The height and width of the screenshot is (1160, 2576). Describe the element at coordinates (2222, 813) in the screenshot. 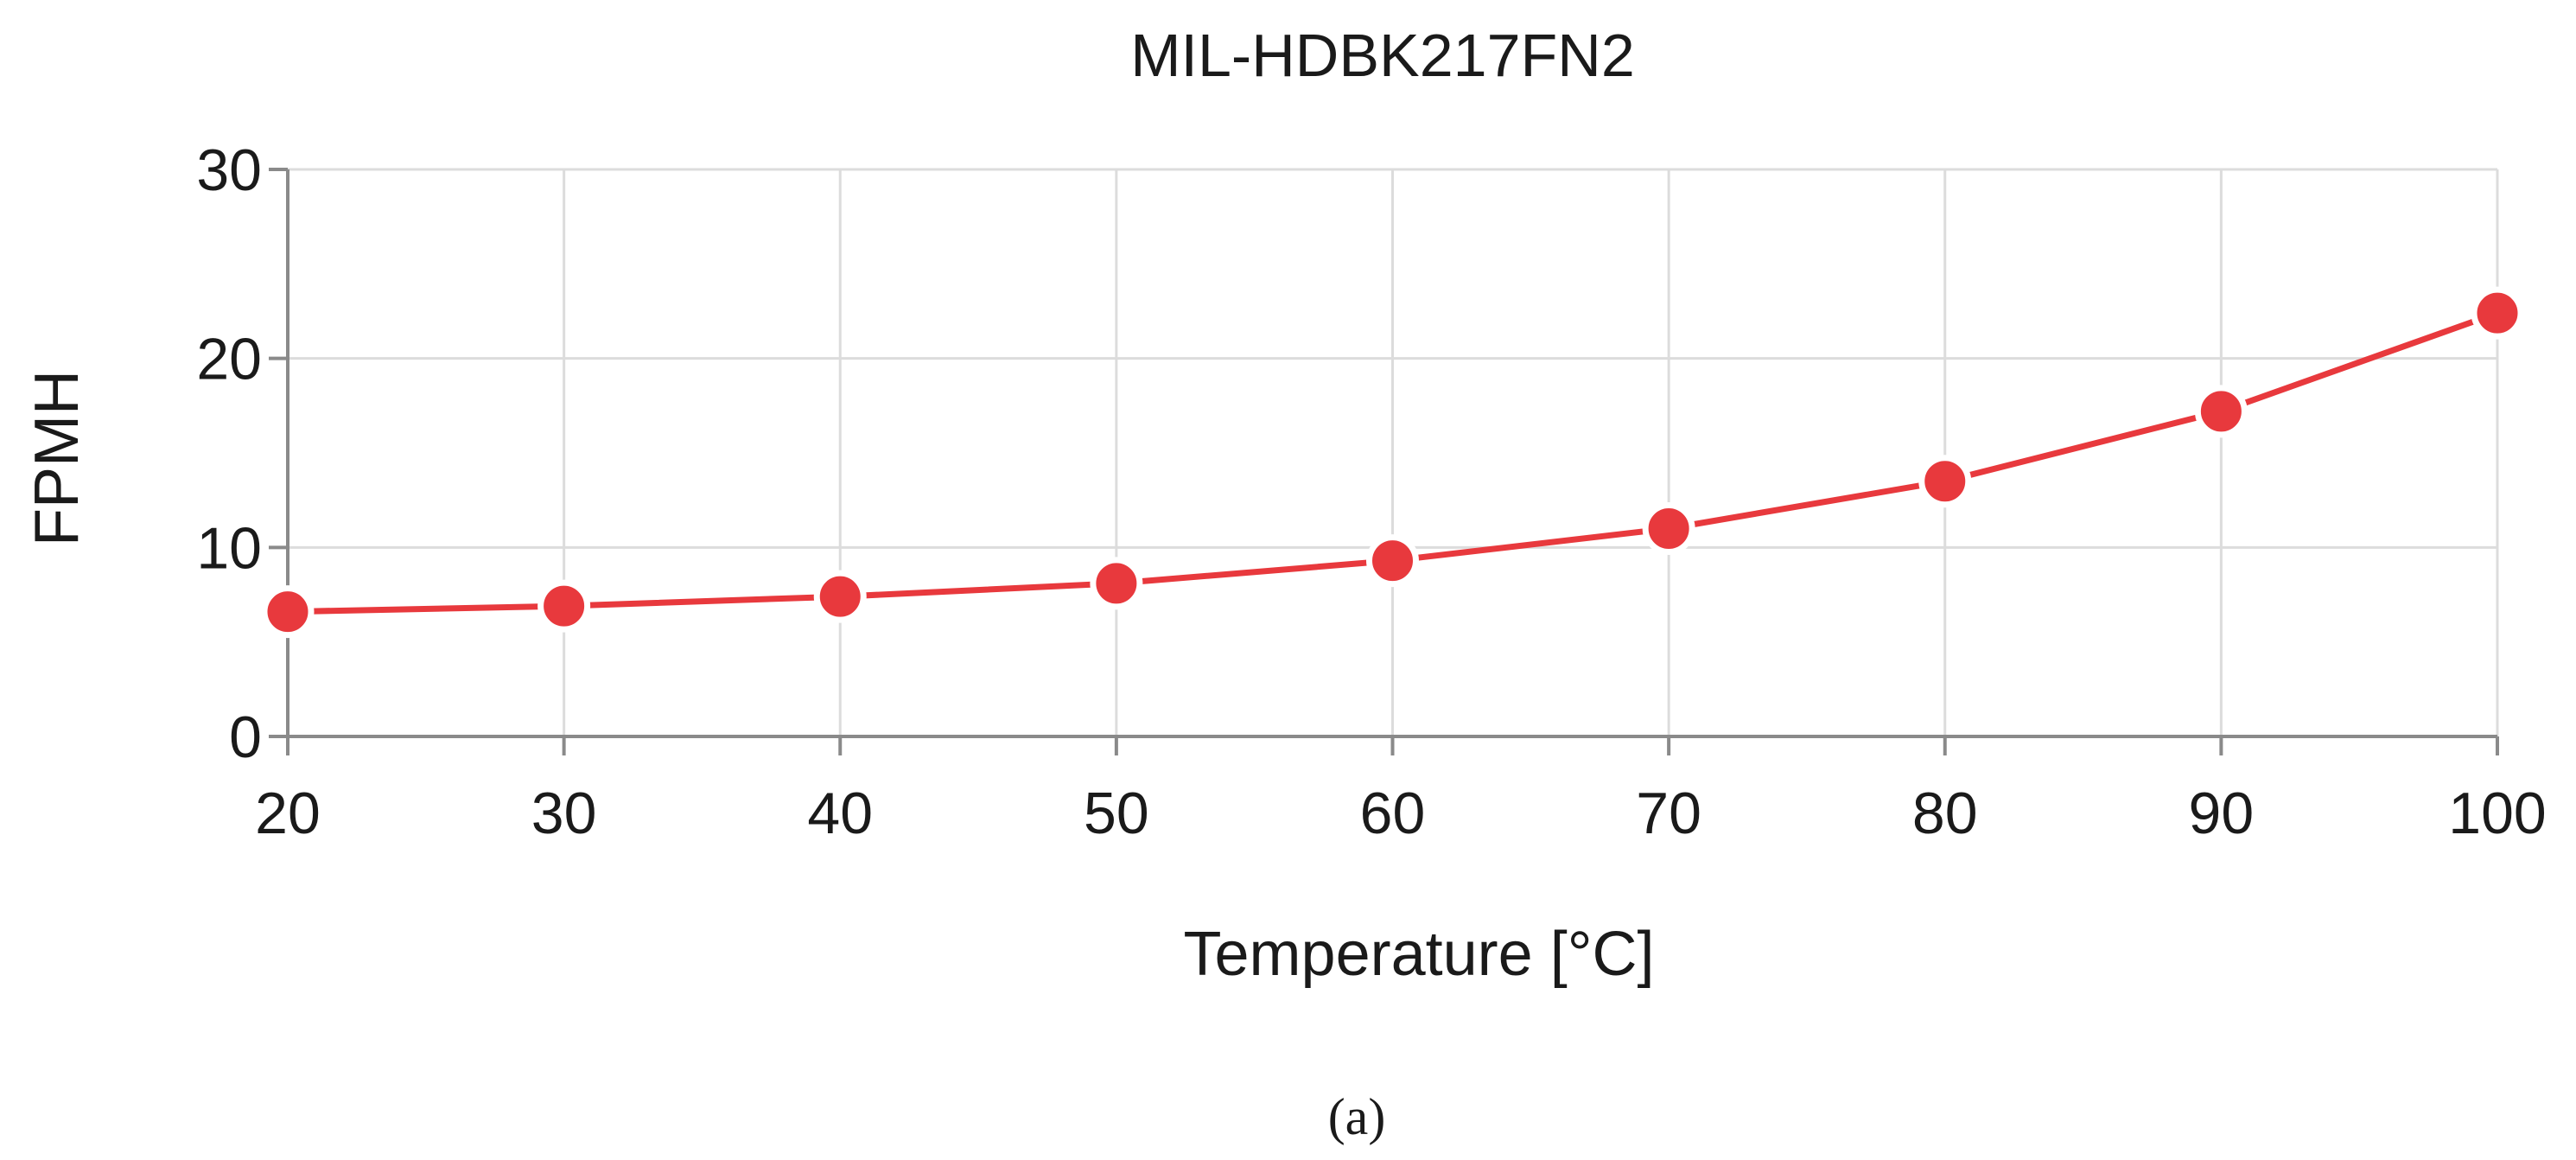

I see `x-tick-label: 90` at that location.